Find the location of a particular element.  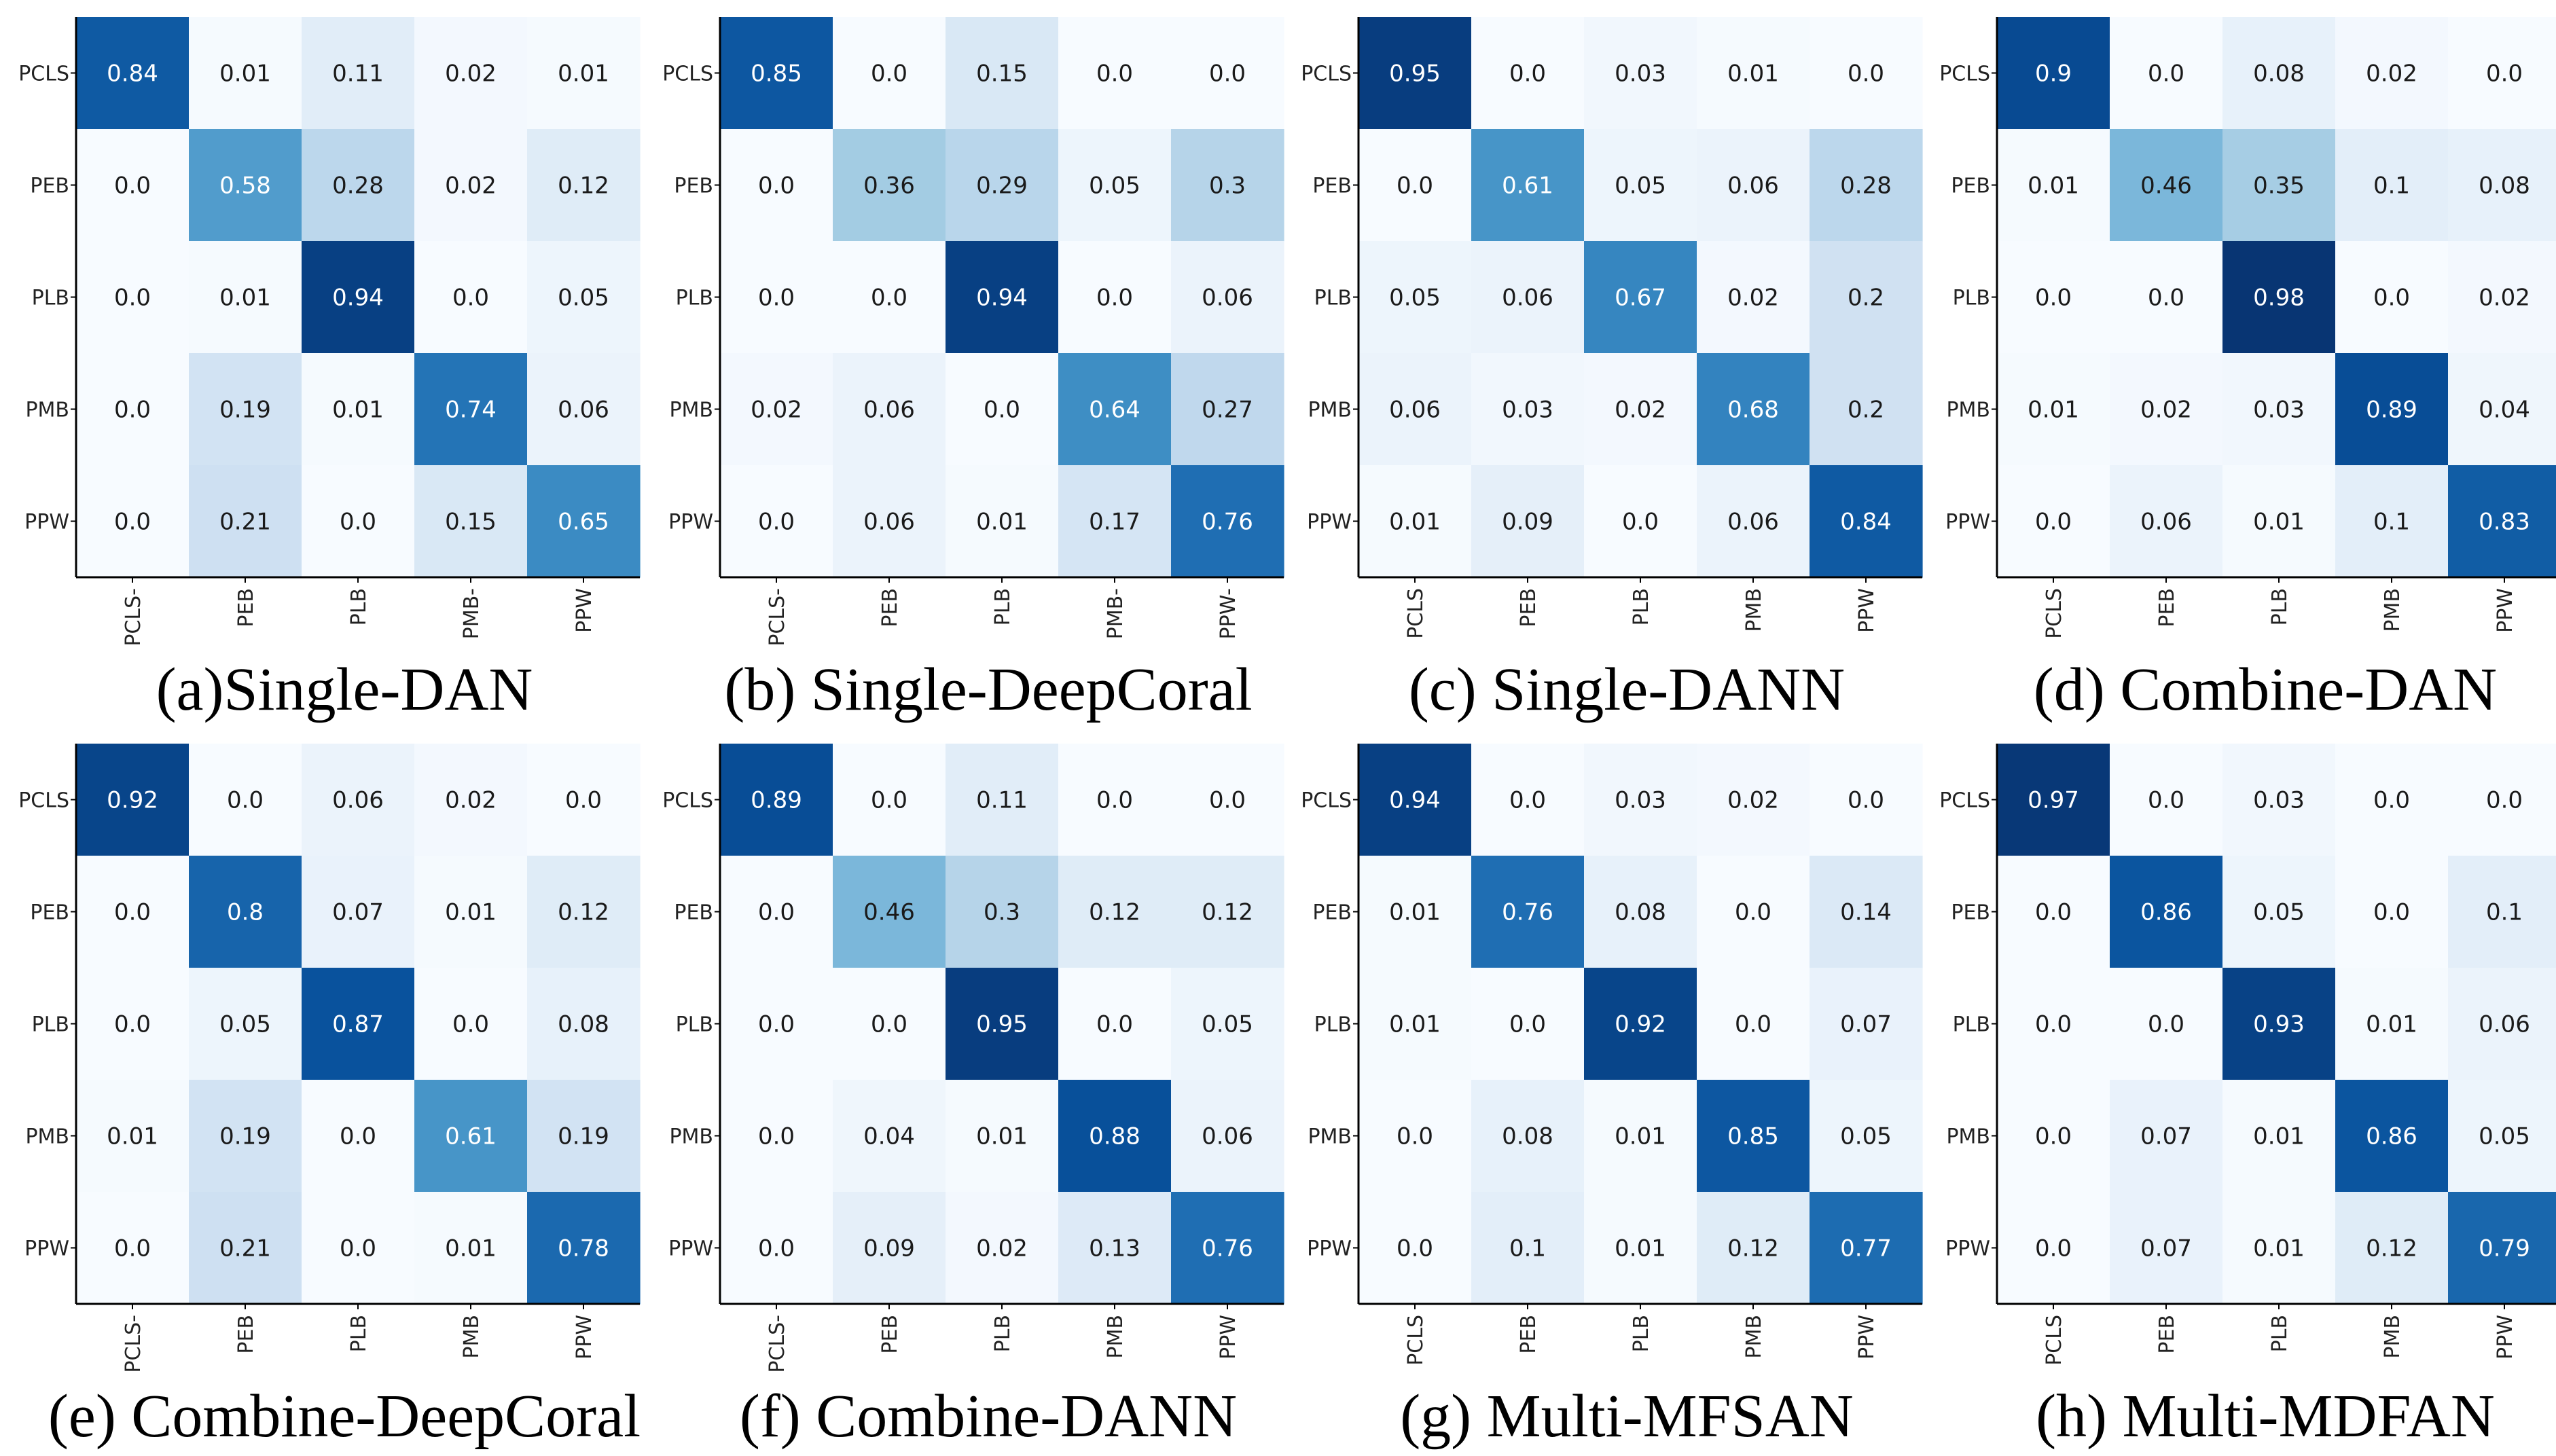

panel-caption: (h) Multi-MDFAN is located at coordinates (2265, 1416).